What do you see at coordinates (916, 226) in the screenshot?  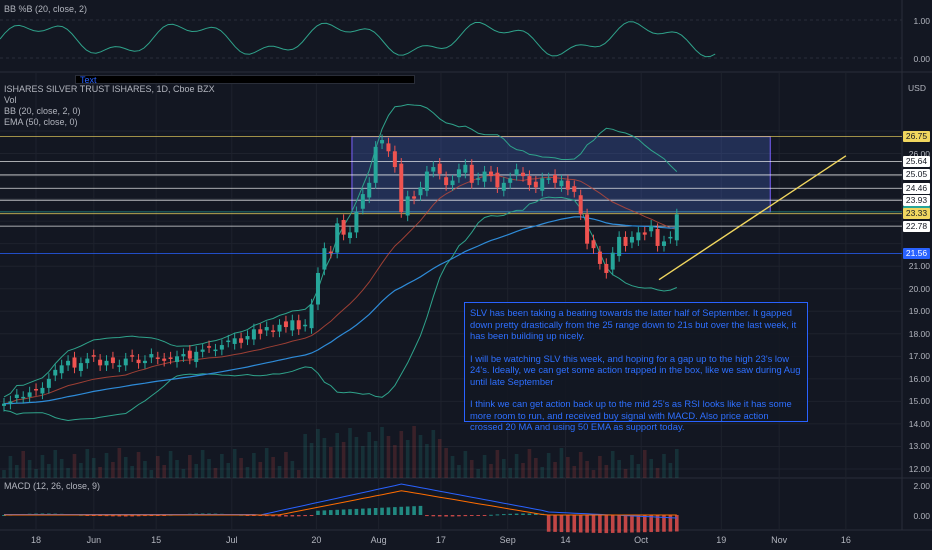 I see `price-level-tag: 22.78` at bounding box center [916, 226].